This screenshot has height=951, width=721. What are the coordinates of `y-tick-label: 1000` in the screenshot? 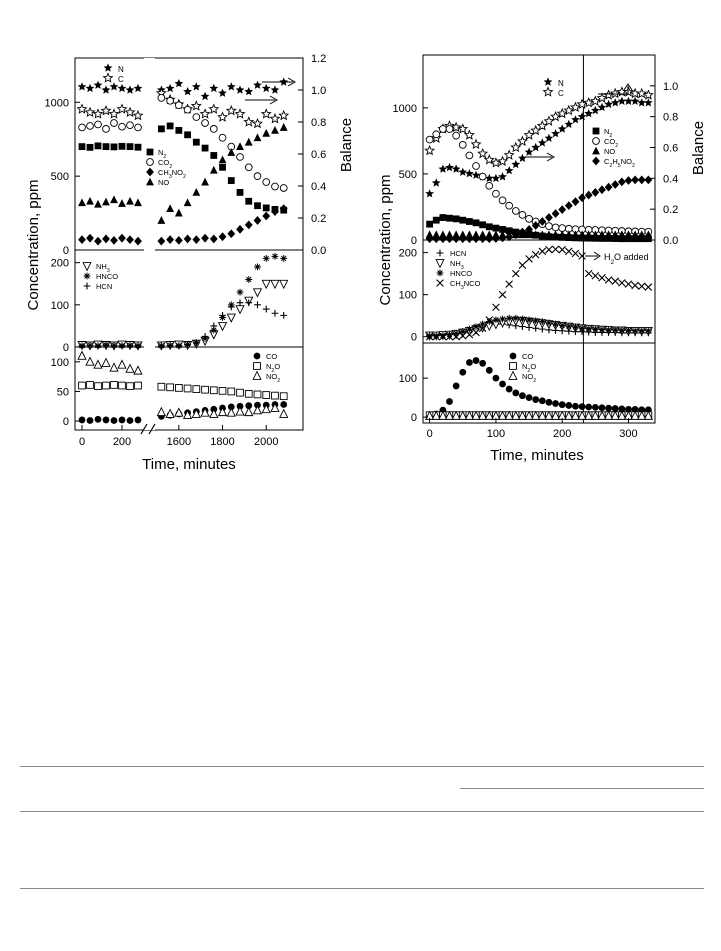 It's located at (57, 103).